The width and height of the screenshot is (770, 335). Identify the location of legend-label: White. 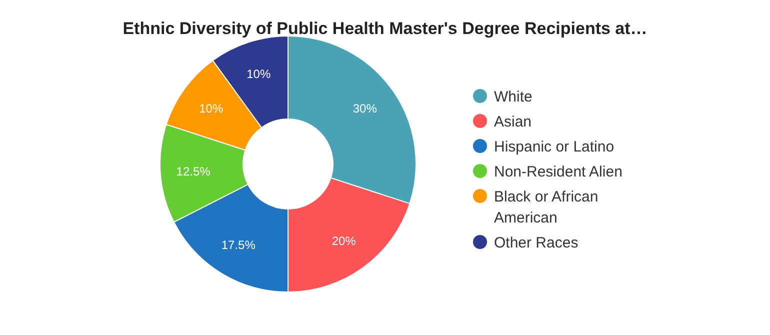
(513, 97).